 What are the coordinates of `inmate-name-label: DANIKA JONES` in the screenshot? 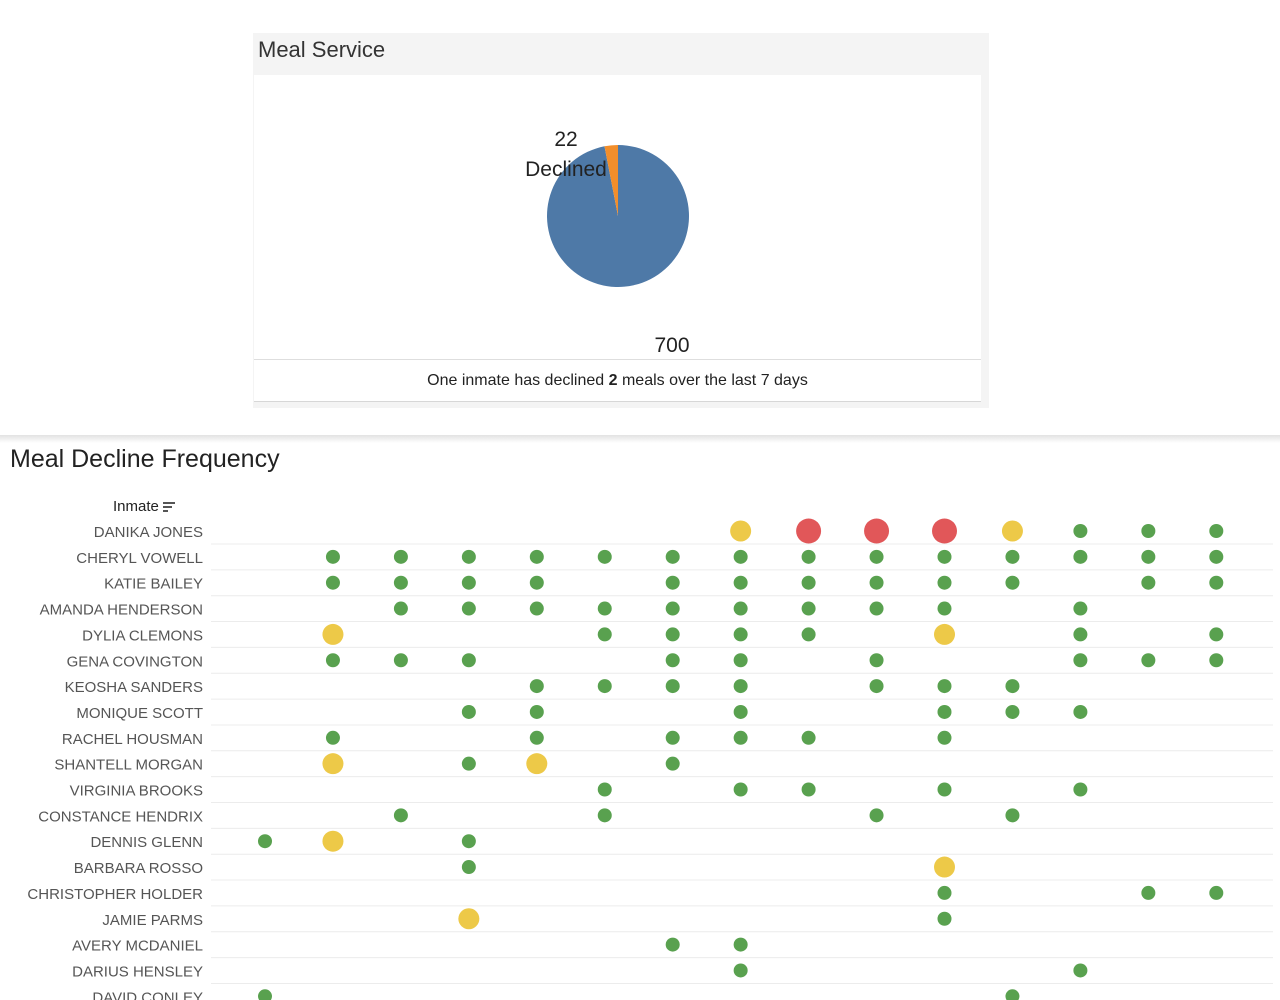 It's located at (148, 532).